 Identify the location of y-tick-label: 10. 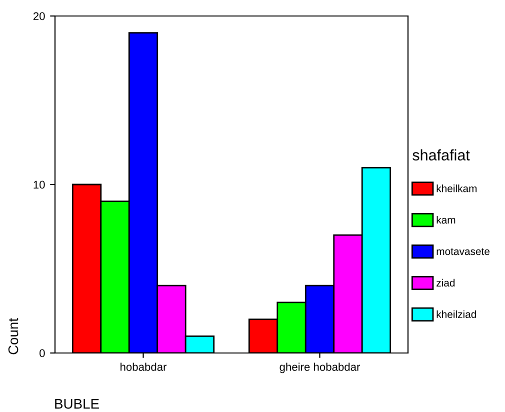
(39, 184).